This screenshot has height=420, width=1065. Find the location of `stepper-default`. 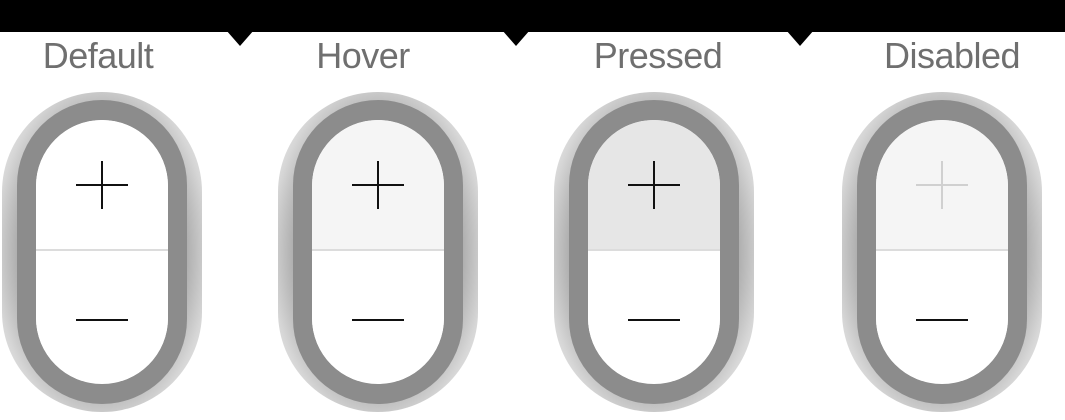

stepper-default is located at coordinates (102, 252).